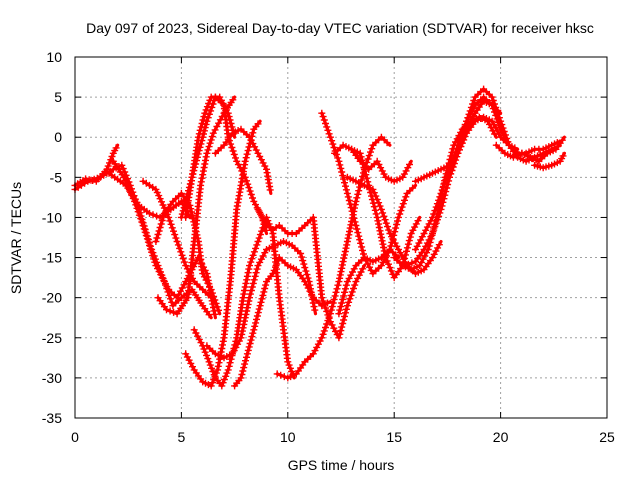 The width and height of the screenshot is (640, 480). Describe the element at coordinates (52, 338) in the screenshot. I see `y-tick-label: -25` at that location.